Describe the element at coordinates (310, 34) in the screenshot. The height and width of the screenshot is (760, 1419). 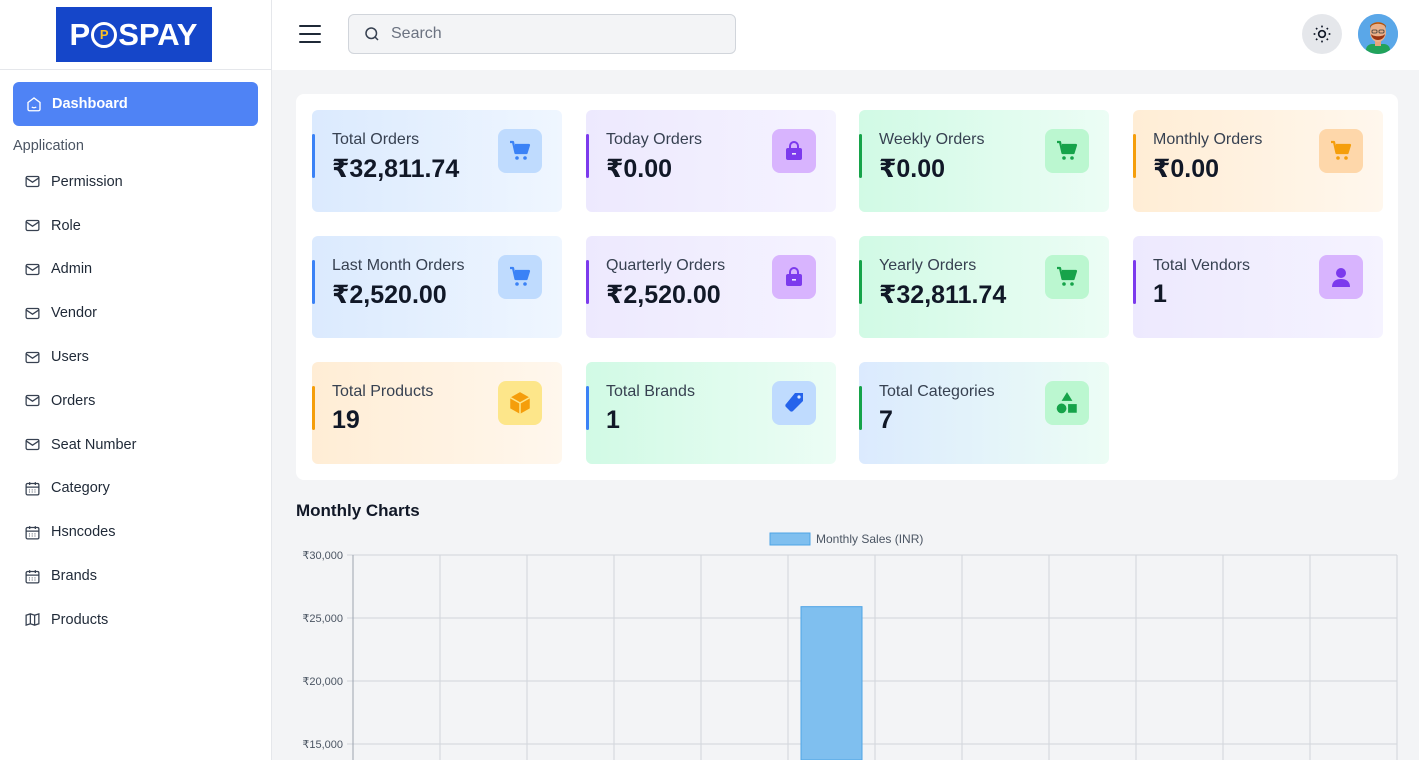
I see `menu-toggle-icon` at that location.